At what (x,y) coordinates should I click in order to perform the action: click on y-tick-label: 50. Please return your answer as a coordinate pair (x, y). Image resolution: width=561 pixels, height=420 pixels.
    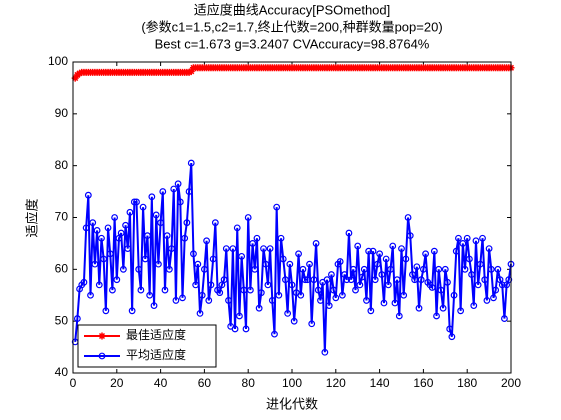
    Looking at the image, I should click on (62, 320).